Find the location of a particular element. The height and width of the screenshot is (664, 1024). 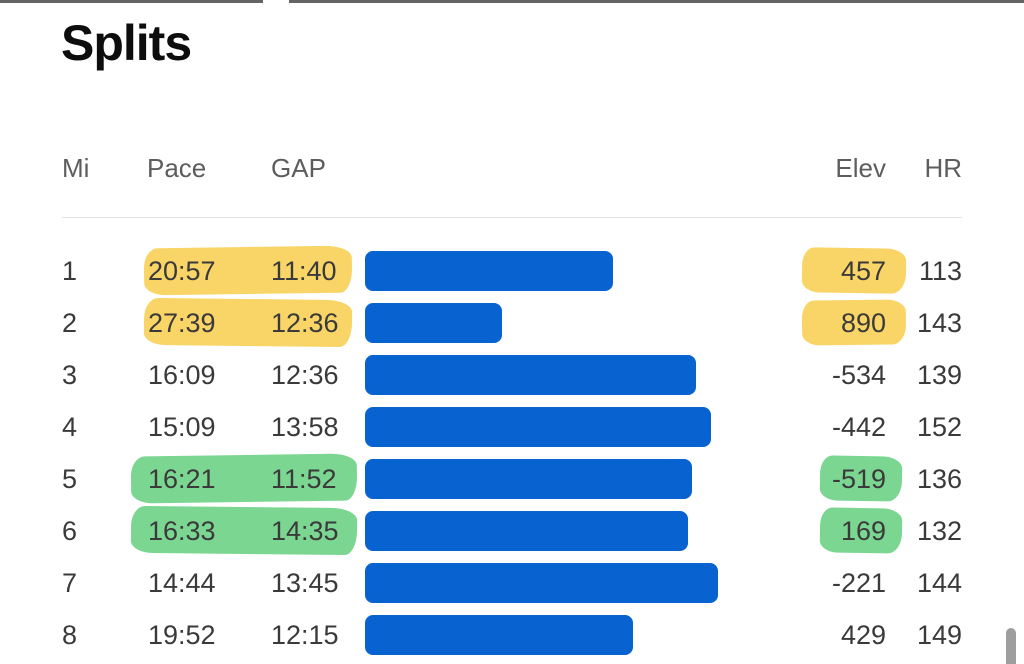

hr-value: 139 is located at coordinates (939, 375).